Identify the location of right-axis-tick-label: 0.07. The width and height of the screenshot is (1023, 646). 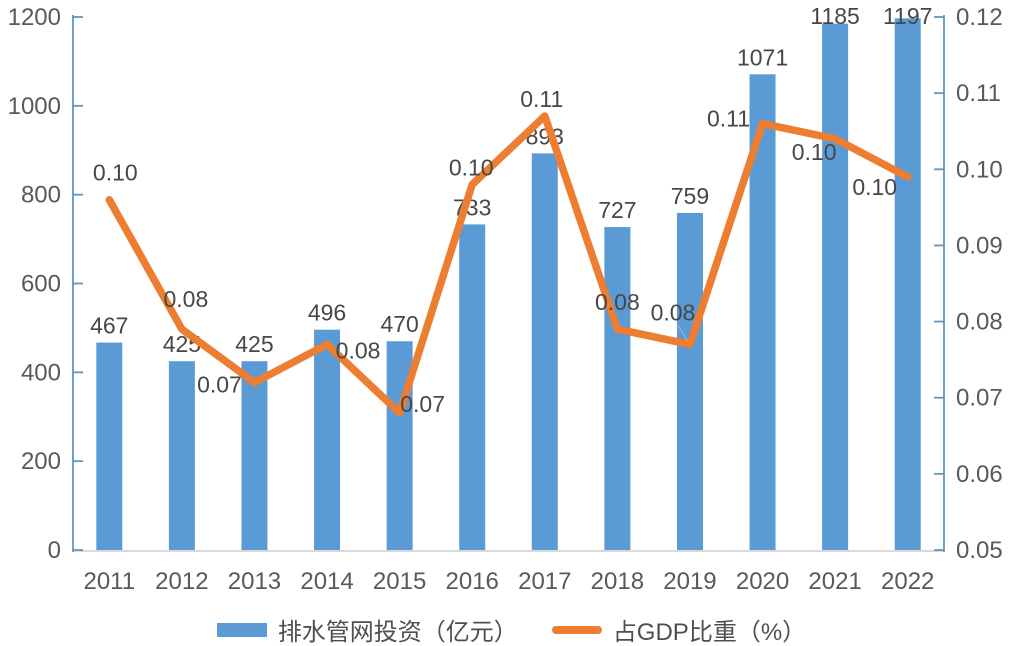
(979, 398).